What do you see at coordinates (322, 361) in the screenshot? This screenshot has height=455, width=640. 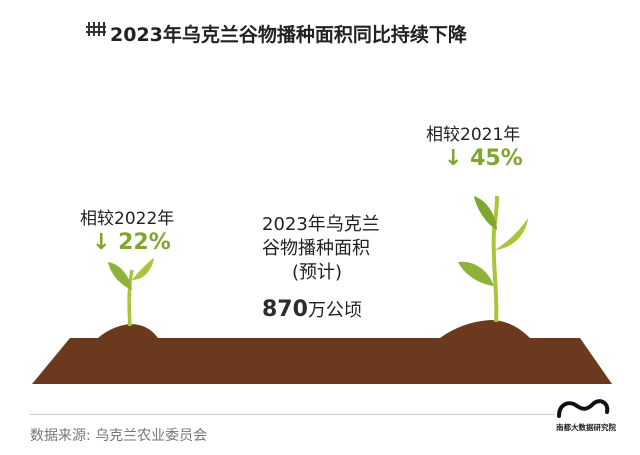 I see `soil-ground` at bounding box center [322, 361].